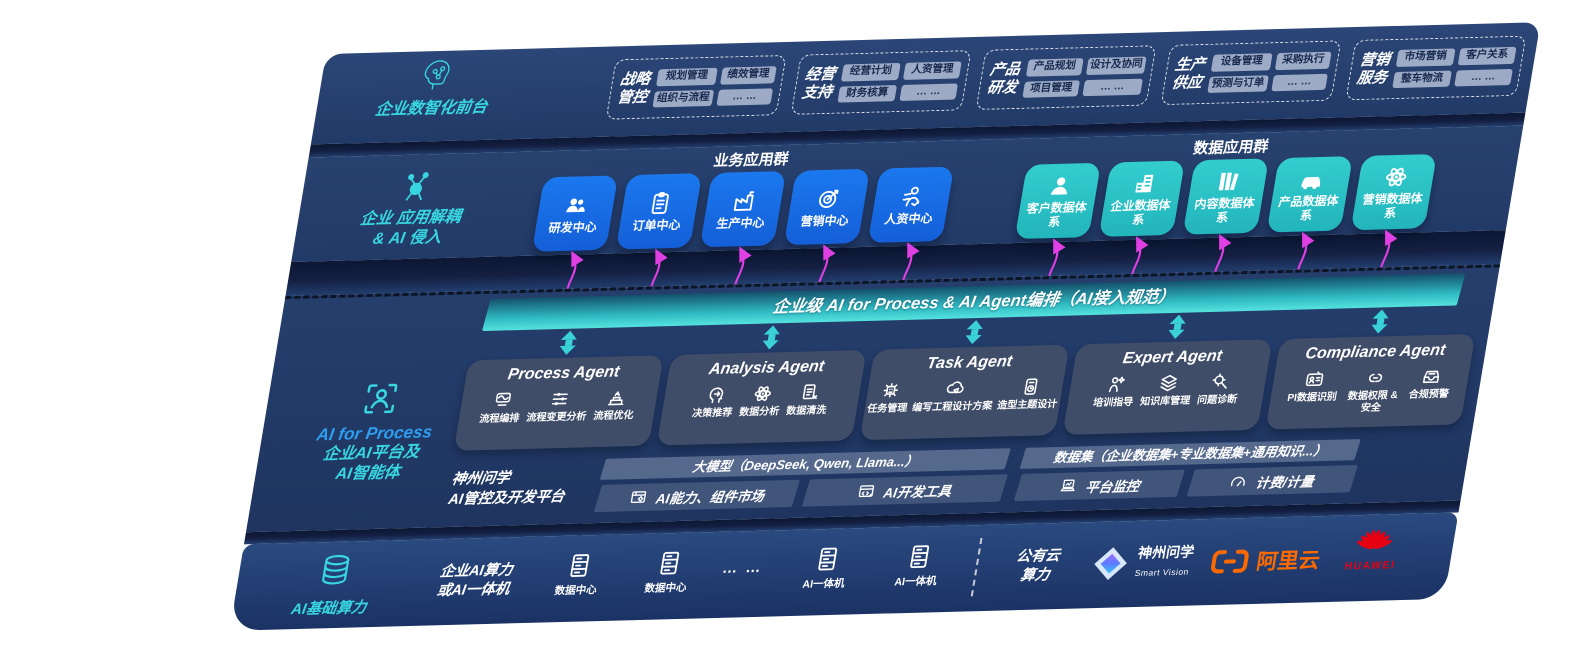  I want to click on cloud-pen-icon, so click(955, 388).